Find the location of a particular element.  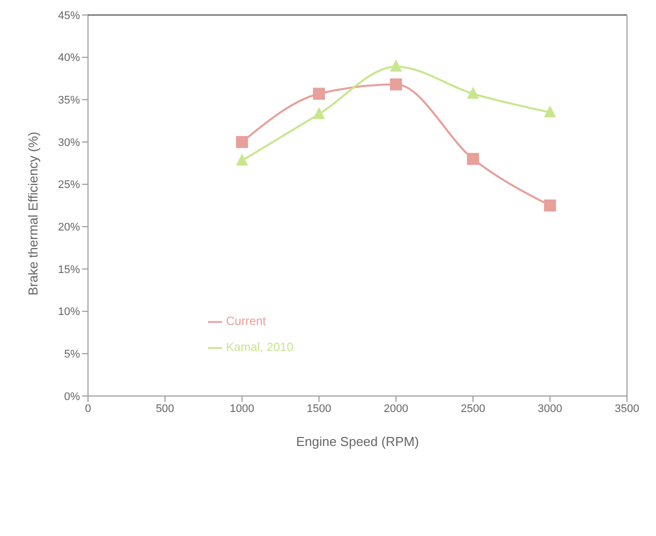

y-tick-label: 35% is located at coordinates (69, 100).